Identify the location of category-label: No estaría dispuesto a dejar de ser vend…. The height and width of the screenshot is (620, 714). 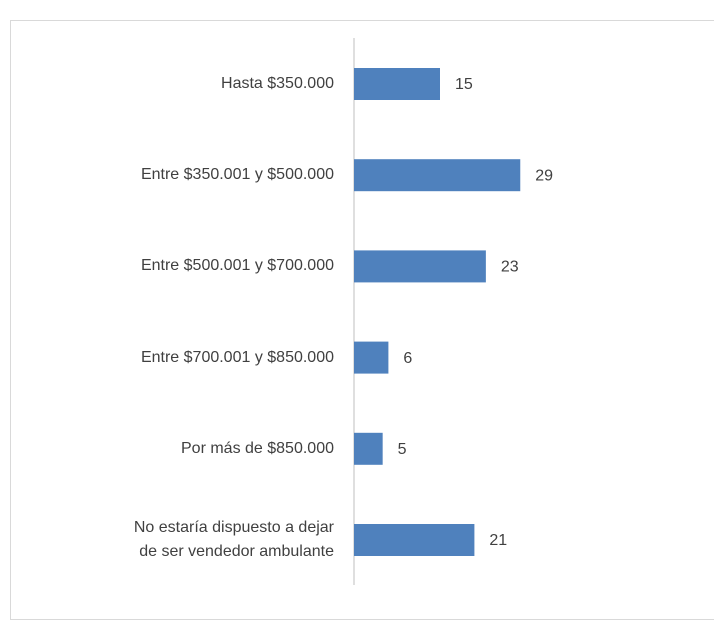
(233, 539).